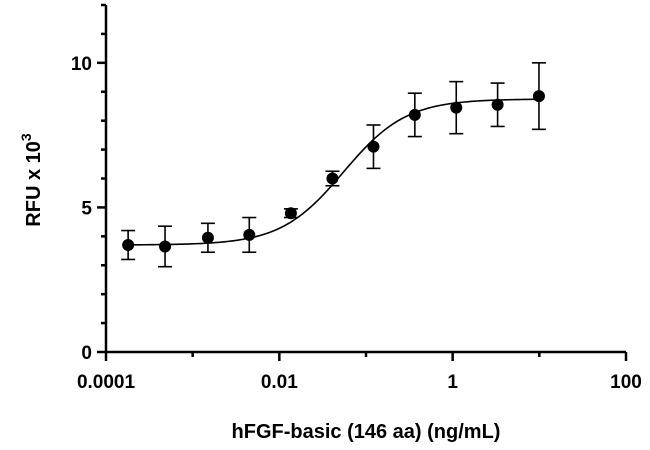 This screenshot has width=650, height=450. I want to click on y-tick-label: 5, so click(86, 208).